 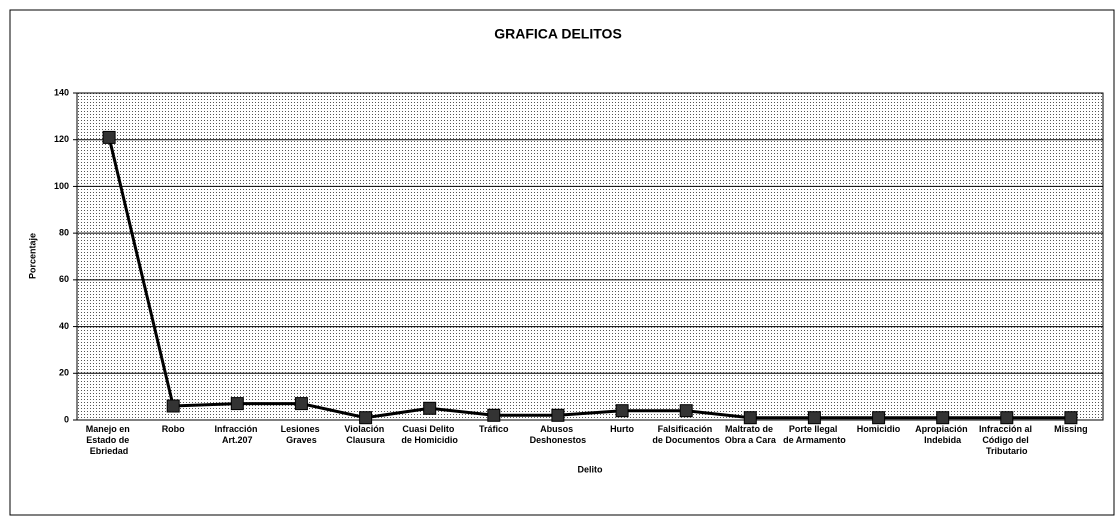 I want to click on x-tick-label: Homicidio, so click(x=879, y=429).